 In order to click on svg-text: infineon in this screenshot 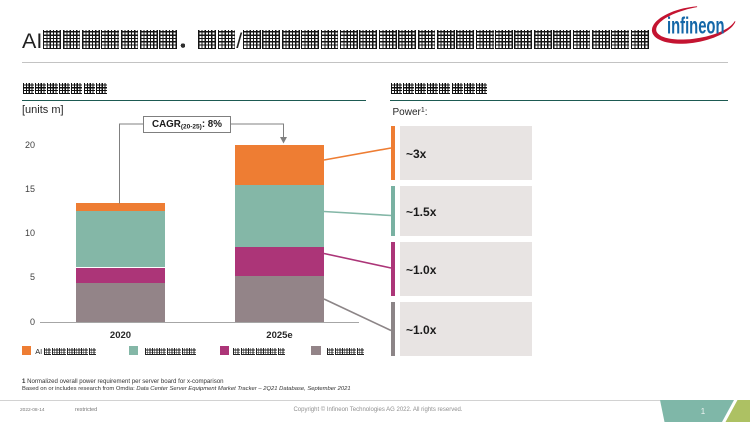, I will do `click(696, 26)`.